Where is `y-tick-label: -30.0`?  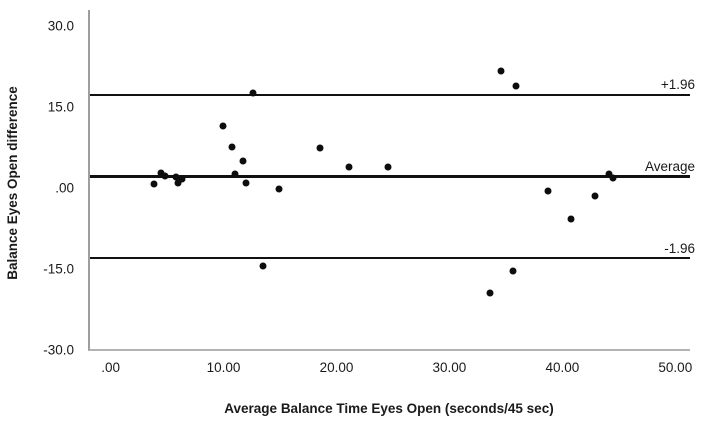
y-tick-label: -30.0 is located at coordinates (58, 350).